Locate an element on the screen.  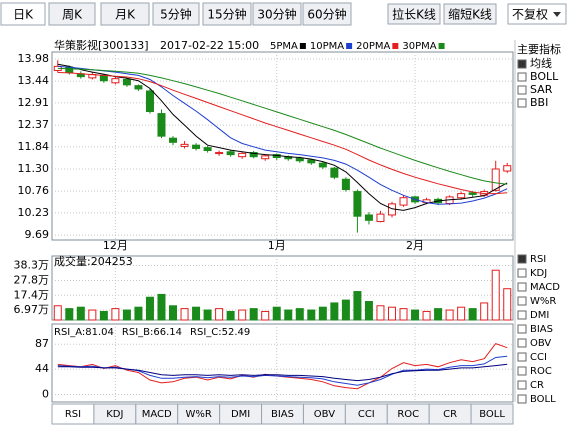
indicator-tab-label: W%R is located at coordinates (199, 414).